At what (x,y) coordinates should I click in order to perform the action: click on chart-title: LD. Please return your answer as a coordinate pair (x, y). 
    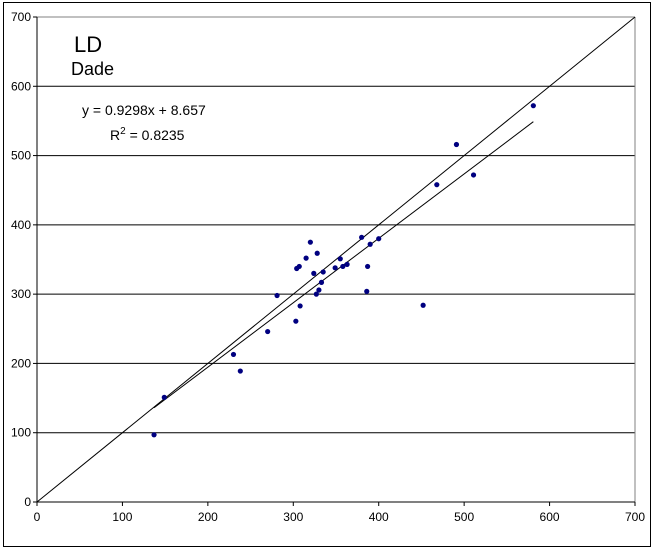
    Looking at the image, I should click on (88, 44).